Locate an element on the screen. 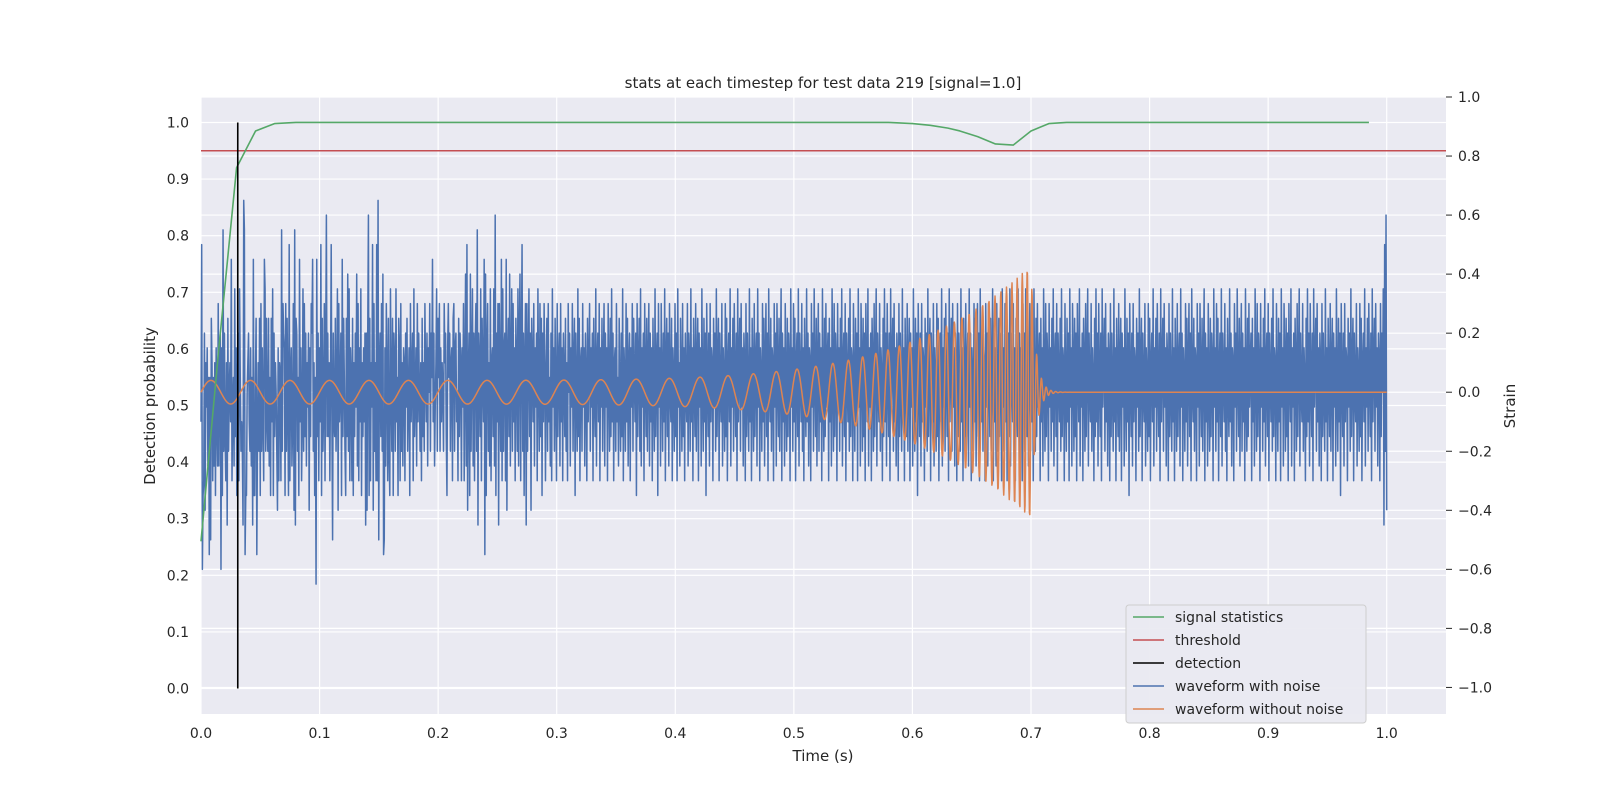 Image resolution: width=1600 pixels, height=800 pixels. y-axis-label: Detection probability is located at coordinates (150, 406).